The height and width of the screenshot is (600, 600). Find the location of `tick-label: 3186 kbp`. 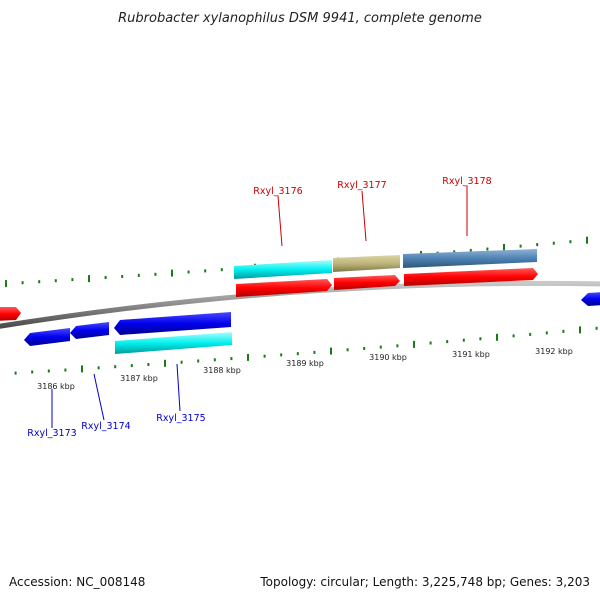

tick-label: 3186 kbp is located at coordinates (56, 386).